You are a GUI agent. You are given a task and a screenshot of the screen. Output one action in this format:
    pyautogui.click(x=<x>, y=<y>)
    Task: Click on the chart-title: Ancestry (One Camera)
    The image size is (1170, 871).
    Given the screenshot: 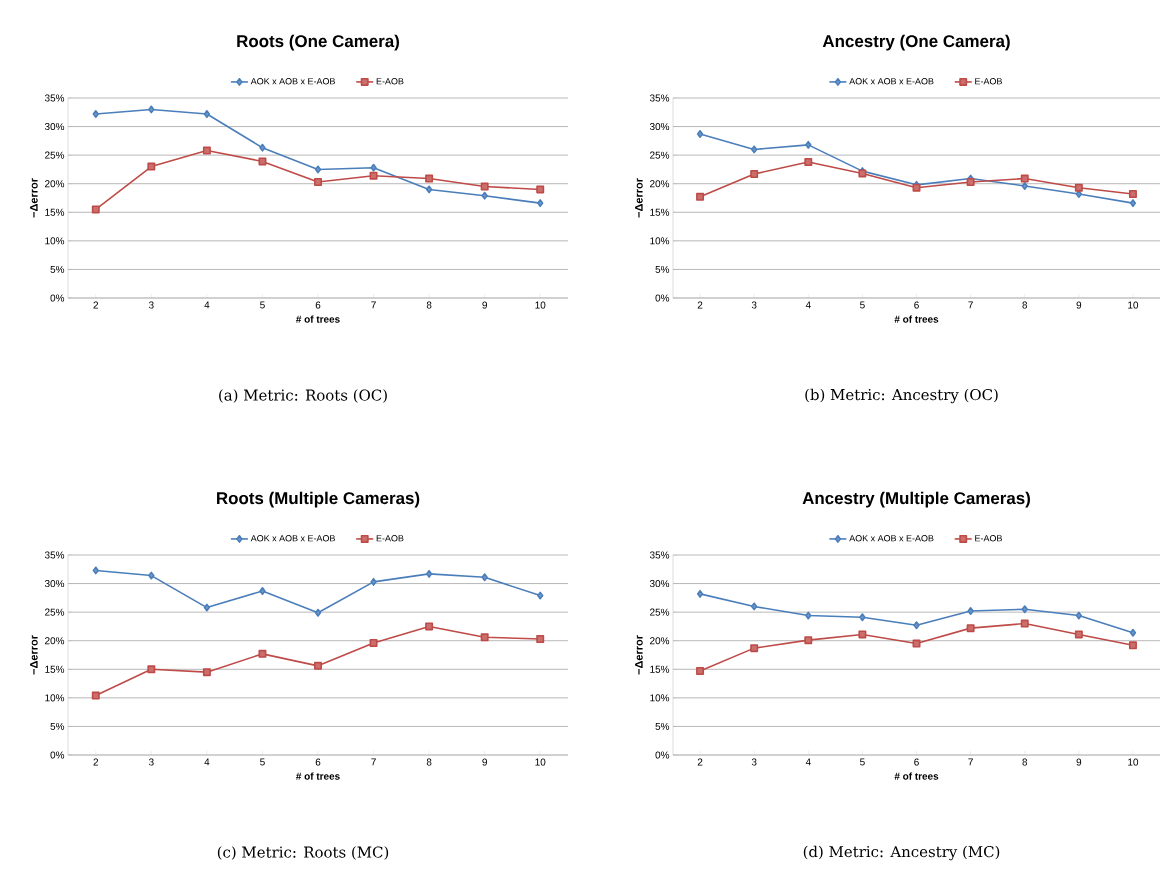 What is the action you would take?
    pyautogui.click(x=916, y=42)
    